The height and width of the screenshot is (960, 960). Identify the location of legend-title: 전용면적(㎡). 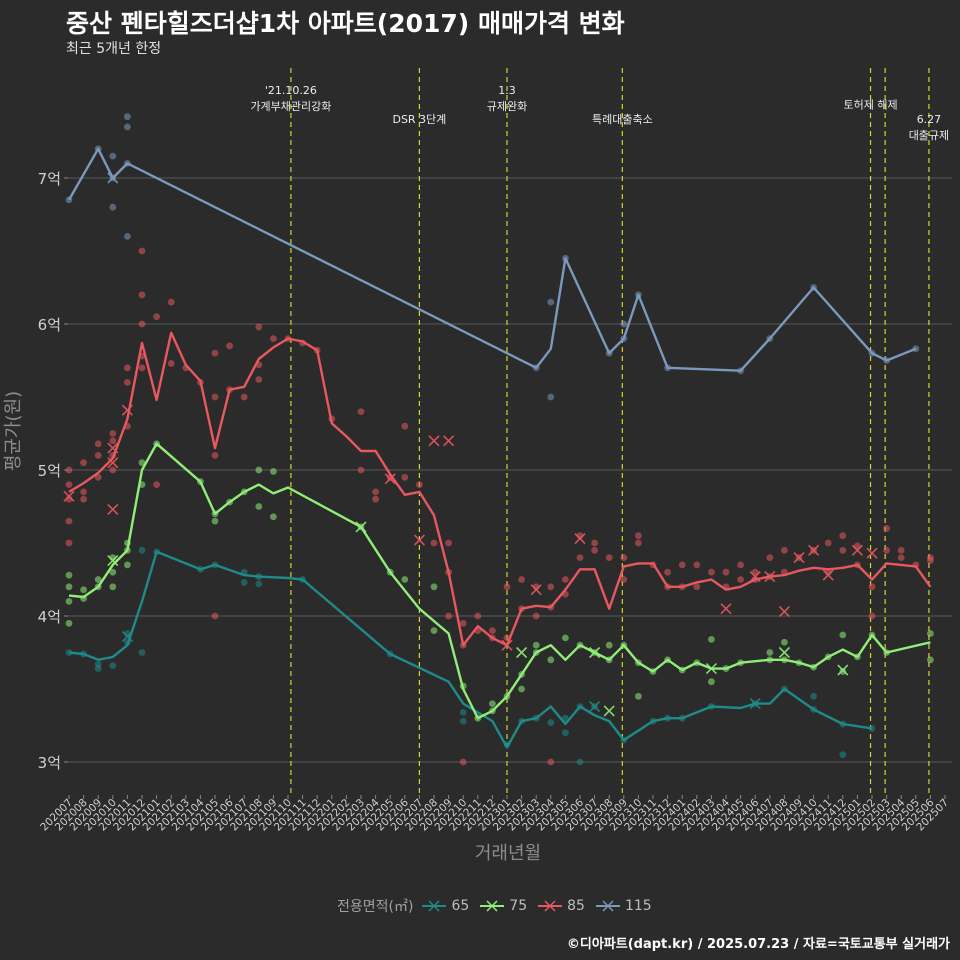
(375, 907).